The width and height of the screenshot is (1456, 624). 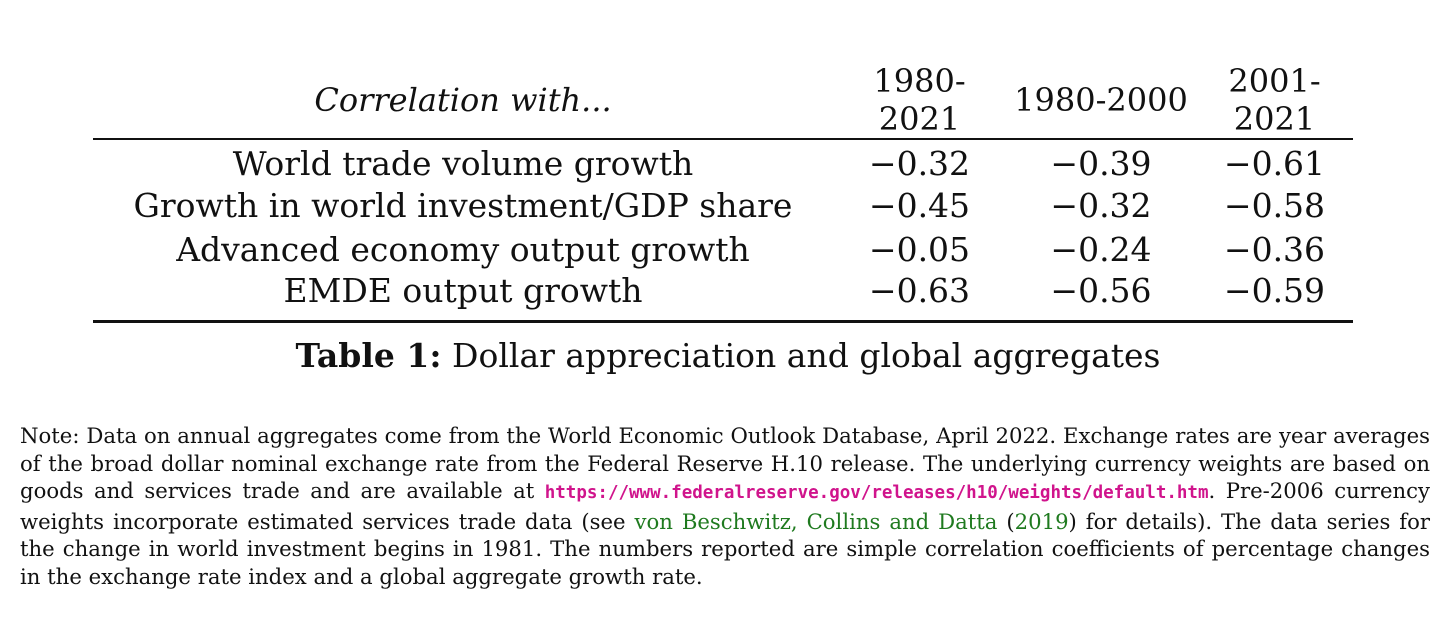 I want to click on table-cell: −0.58, so click(x=1274, y=205).